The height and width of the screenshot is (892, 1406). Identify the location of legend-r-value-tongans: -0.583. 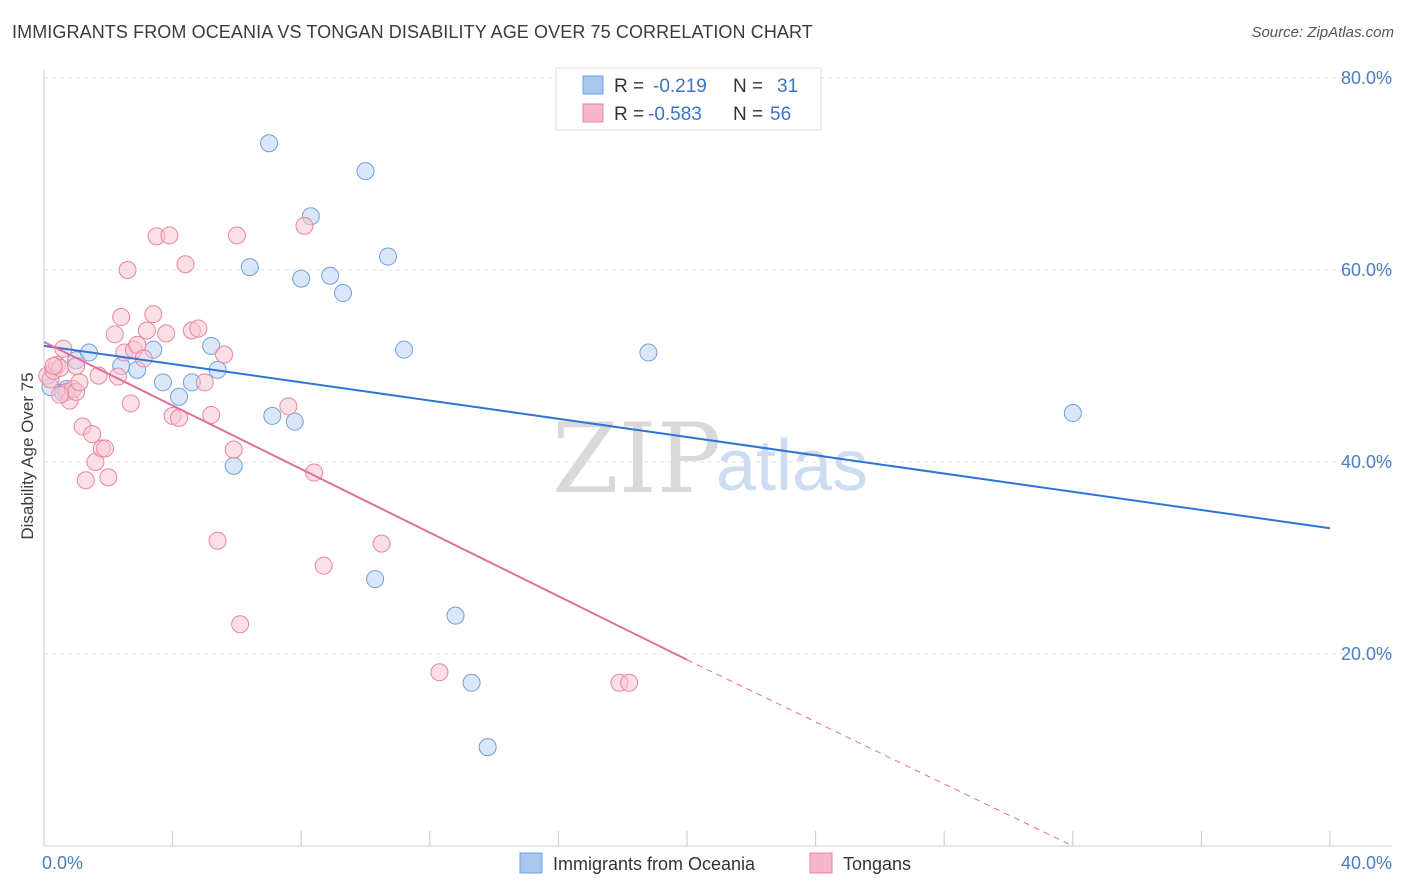
(675, 114).